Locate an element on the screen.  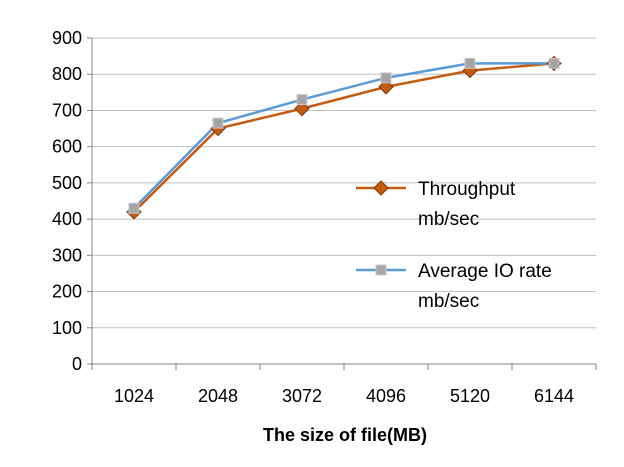
y-axis-ticks: 0 100 200 300 400 500 600 700 800 900 is located at coordinates (67, 201).